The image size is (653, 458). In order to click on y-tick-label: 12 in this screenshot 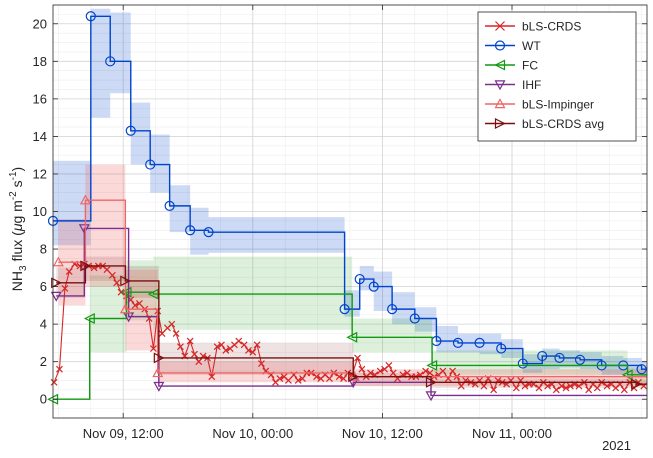, I will do `click(40, 173)`.